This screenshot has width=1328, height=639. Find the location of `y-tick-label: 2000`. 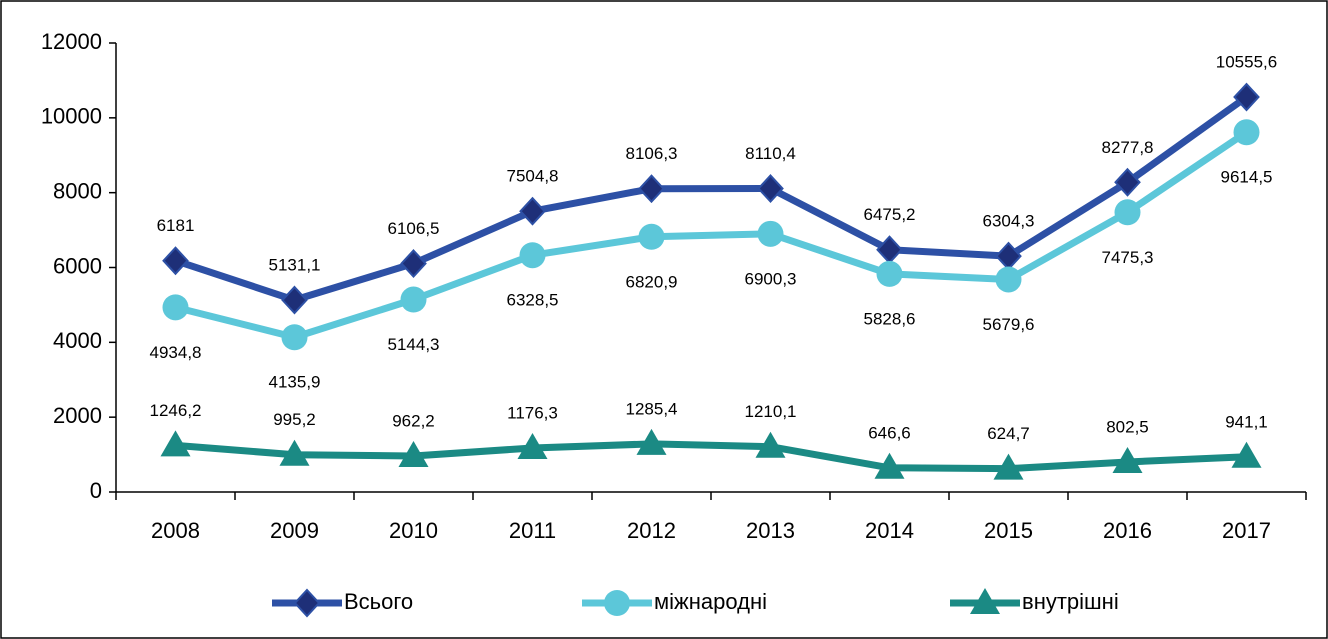

y-tick-label: 2000 is located at coordinates (77, 415).